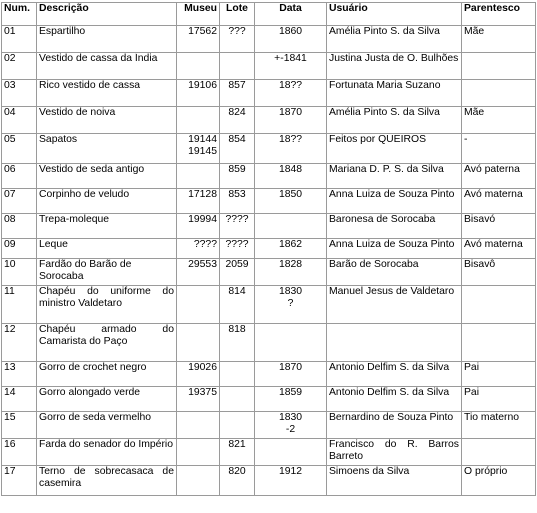 The width and height of the screenshot is (537, 513). What do you see at coordinates (394, 120) in the screenshot?
I see `cell-usuario: Amélia Pinto S. da Silva` at bounding box center [394, 120].